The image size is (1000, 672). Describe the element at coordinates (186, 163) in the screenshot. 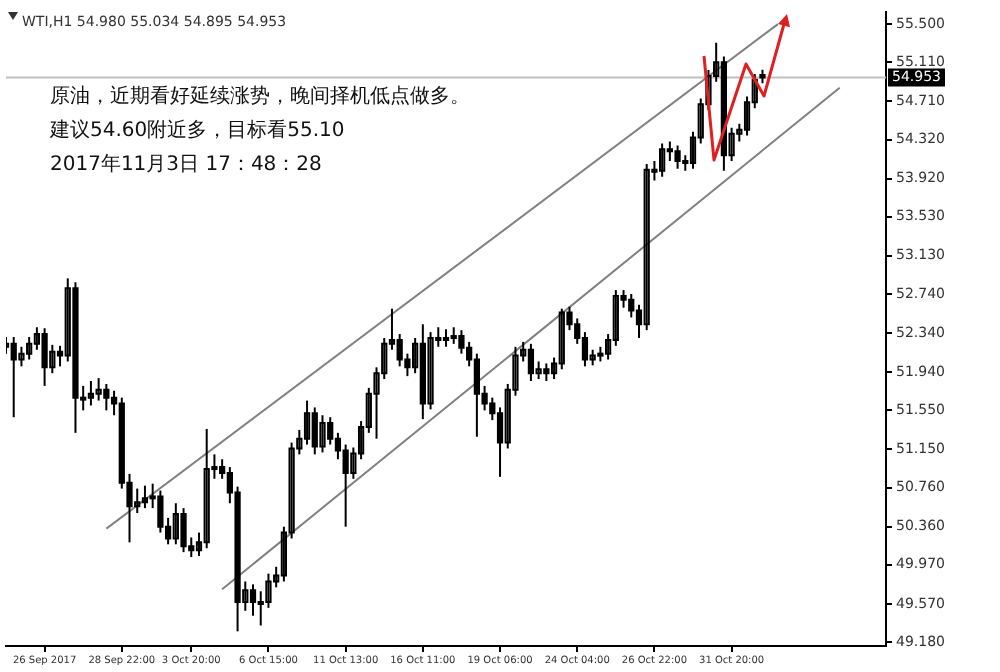

I see `annotation: 2017年11月3日 17：48：28` at that location.